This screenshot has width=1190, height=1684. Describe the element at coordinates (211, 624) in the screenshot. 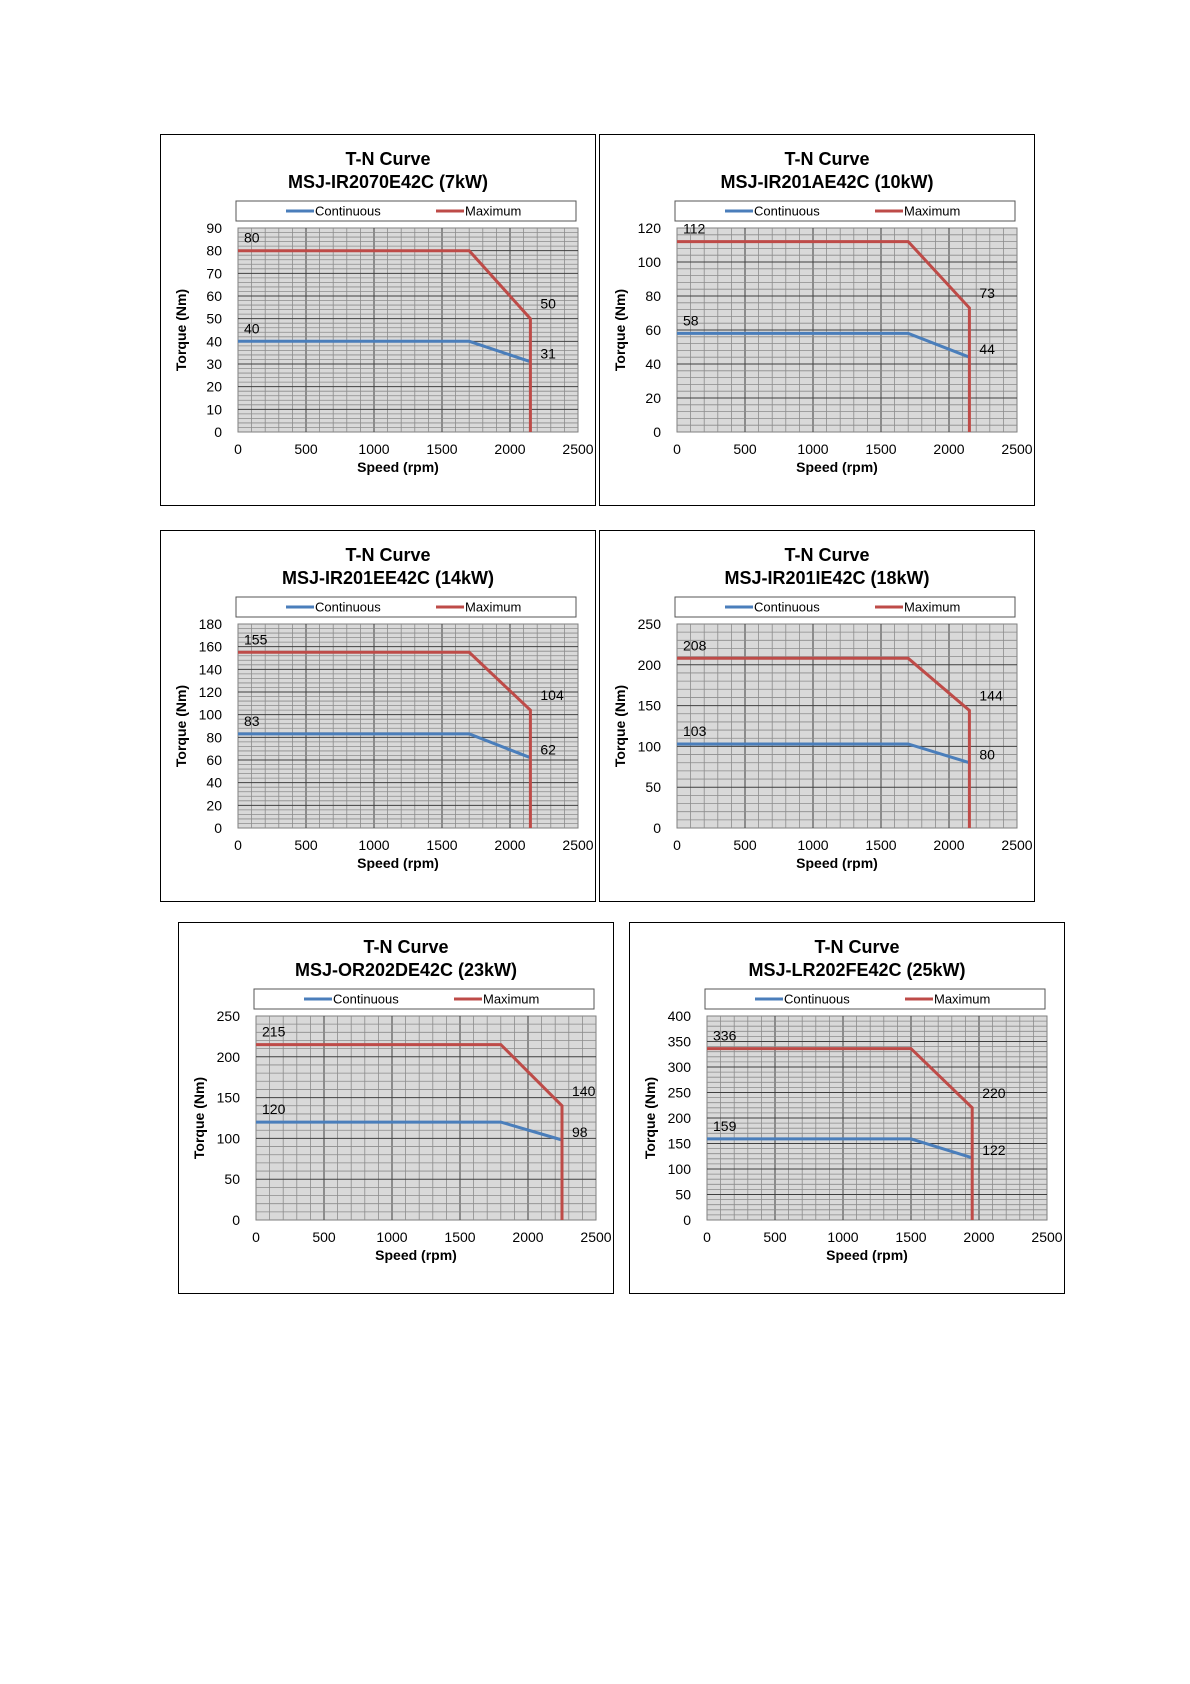

I see `y-tick-label: 180` at that location.